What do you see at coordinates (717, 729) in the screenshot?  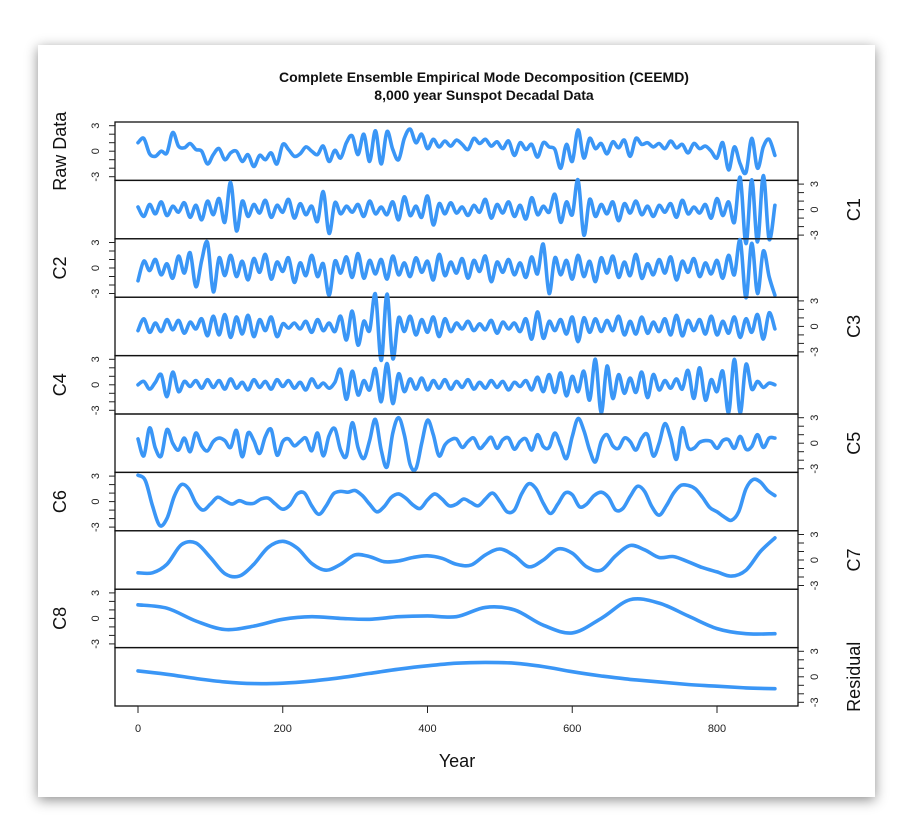 I see `x-tick-label: 800` at bounding box center [717, 729].